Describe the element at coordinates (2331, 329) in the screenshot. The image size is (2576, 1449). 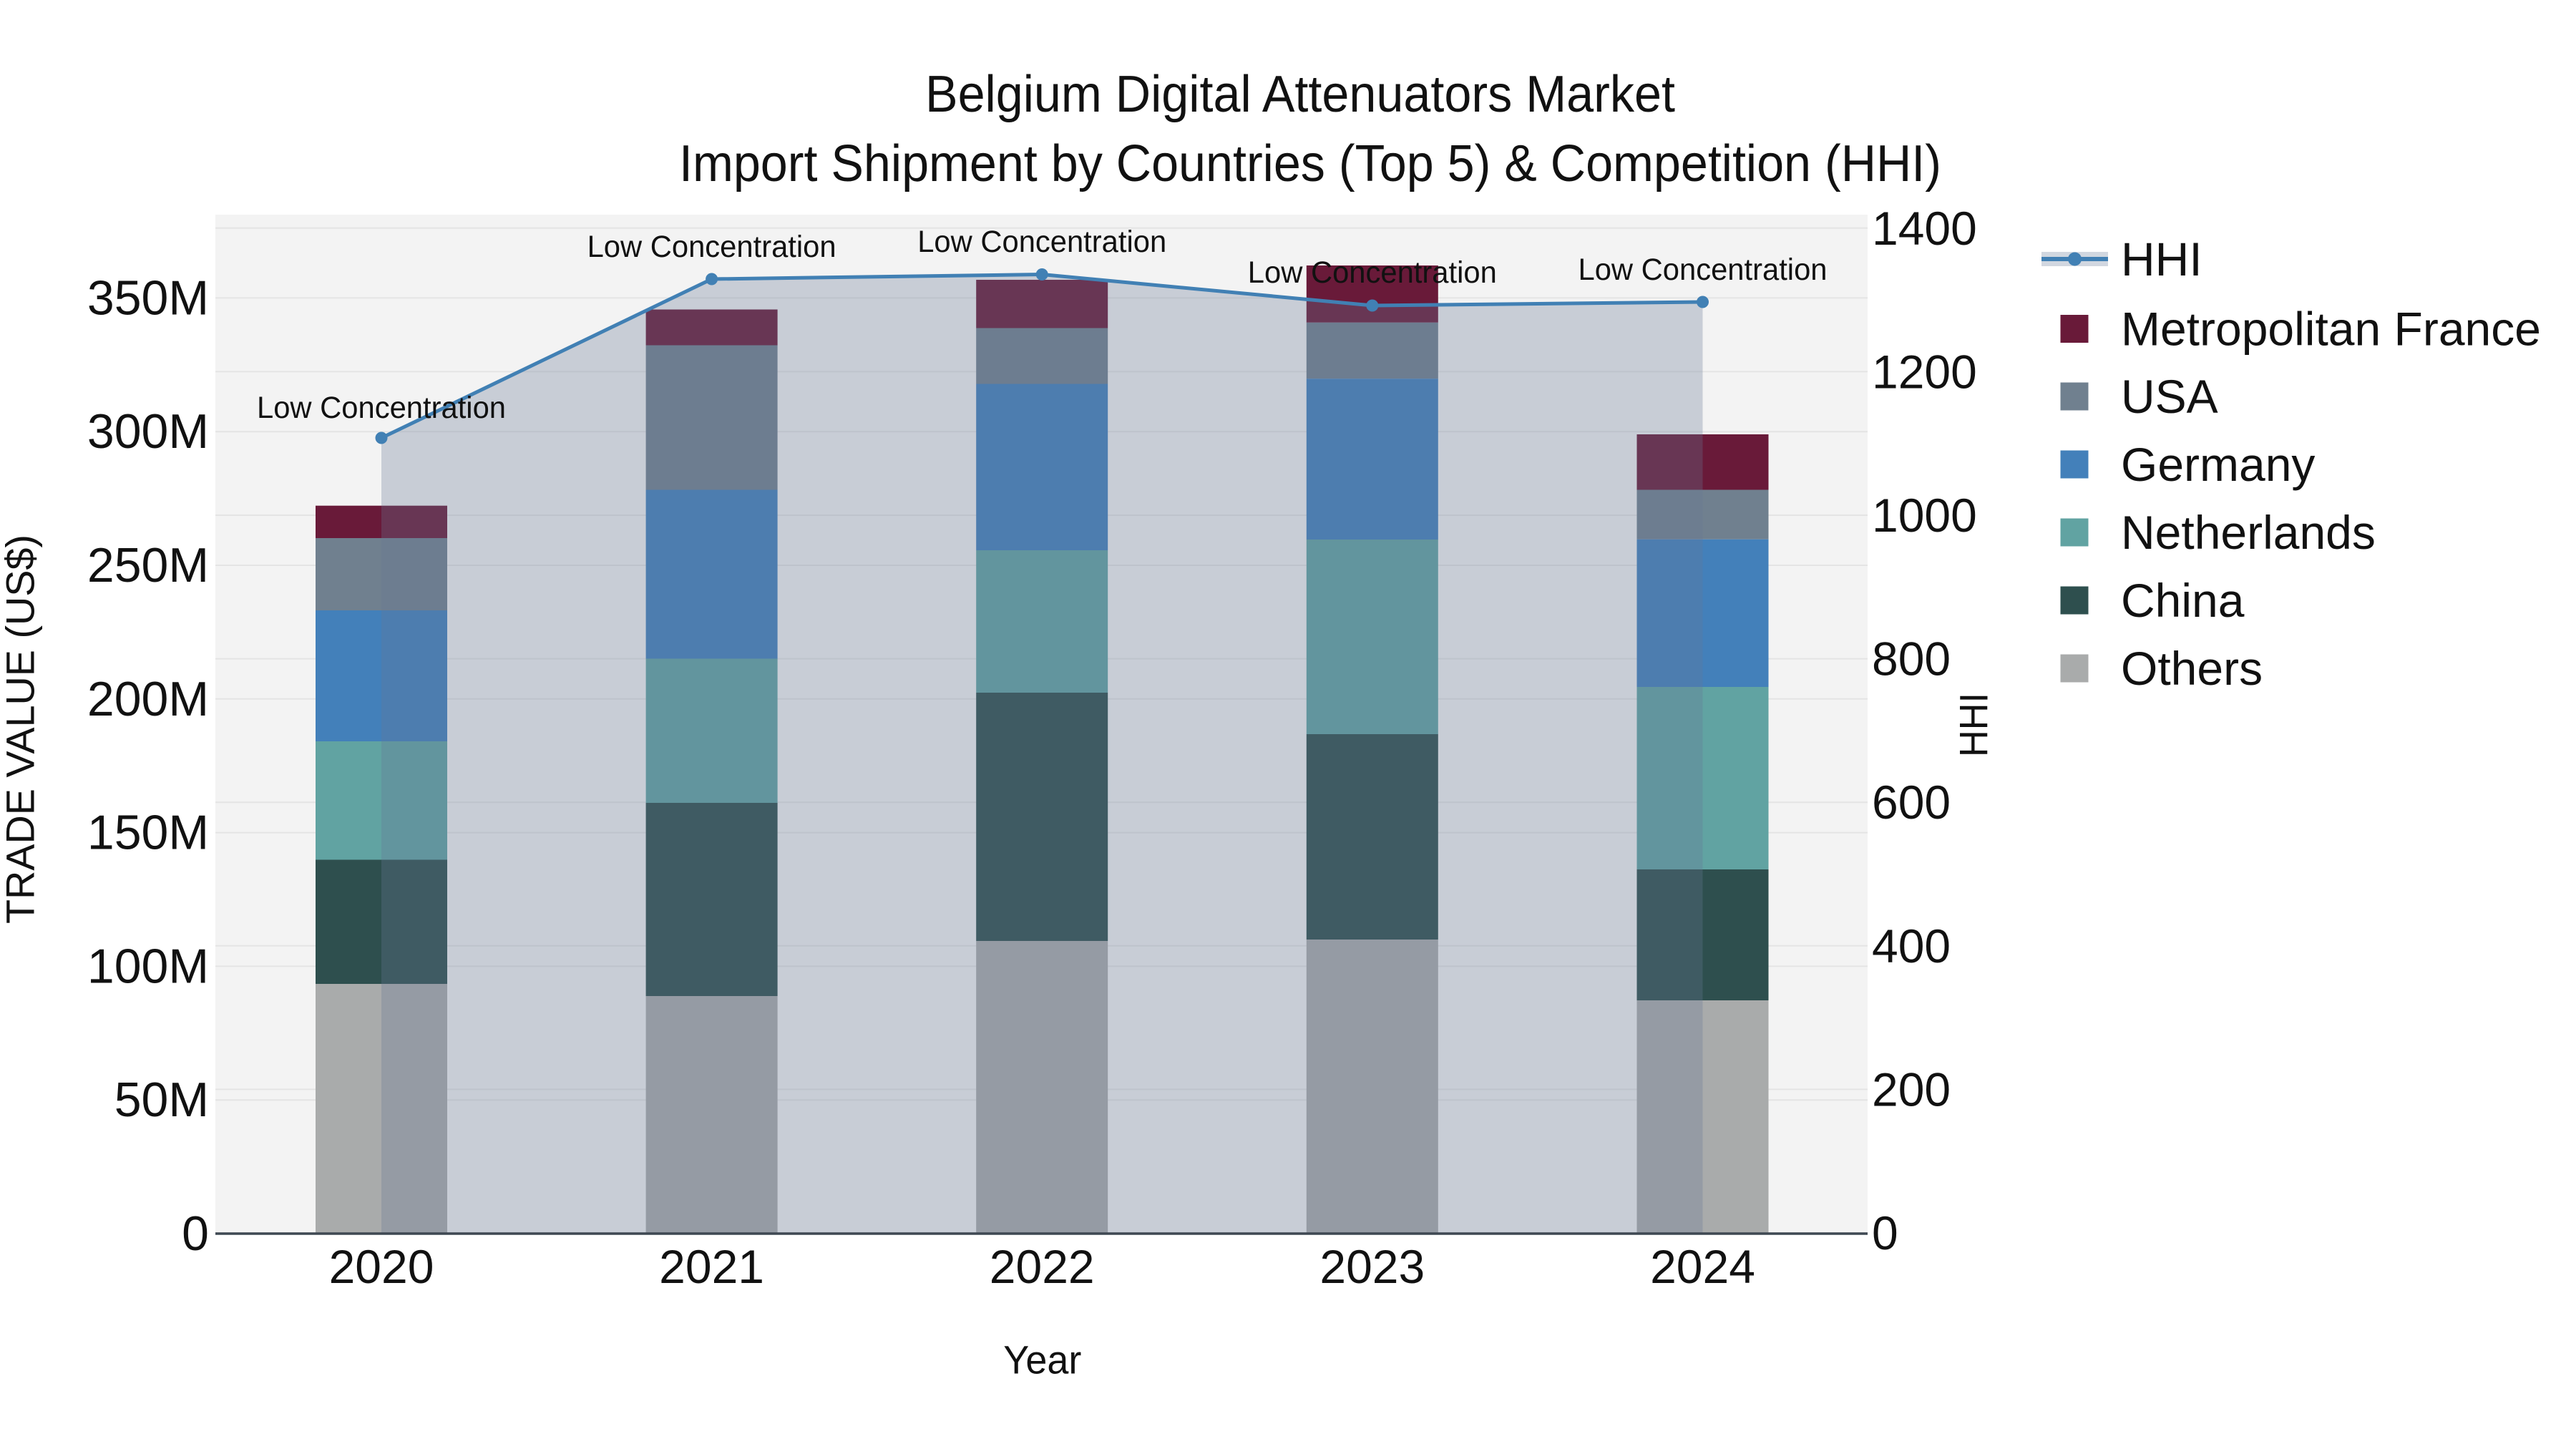
I see `svg-text: Metropolitan France` at that location.